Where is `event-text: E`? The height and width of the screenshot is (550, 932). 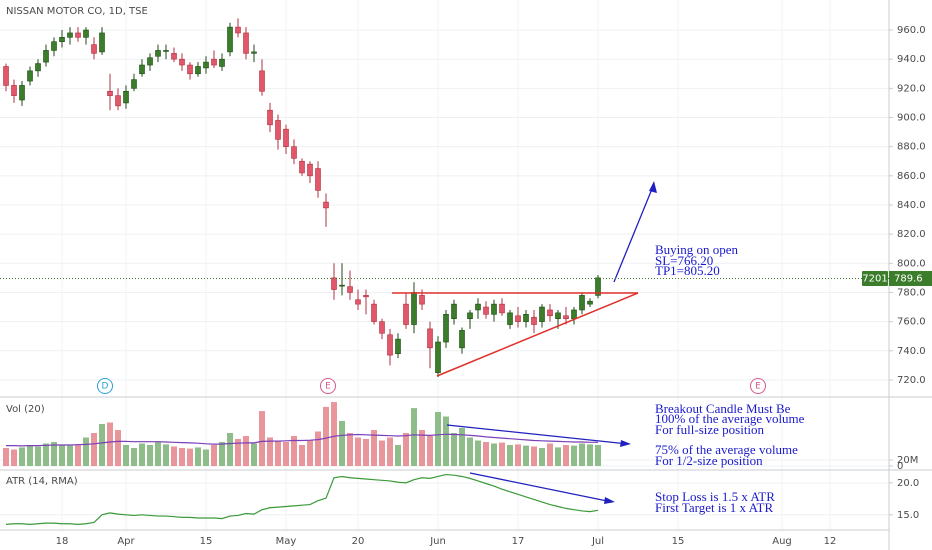
event-text: E is located at coordinates (758, 387).